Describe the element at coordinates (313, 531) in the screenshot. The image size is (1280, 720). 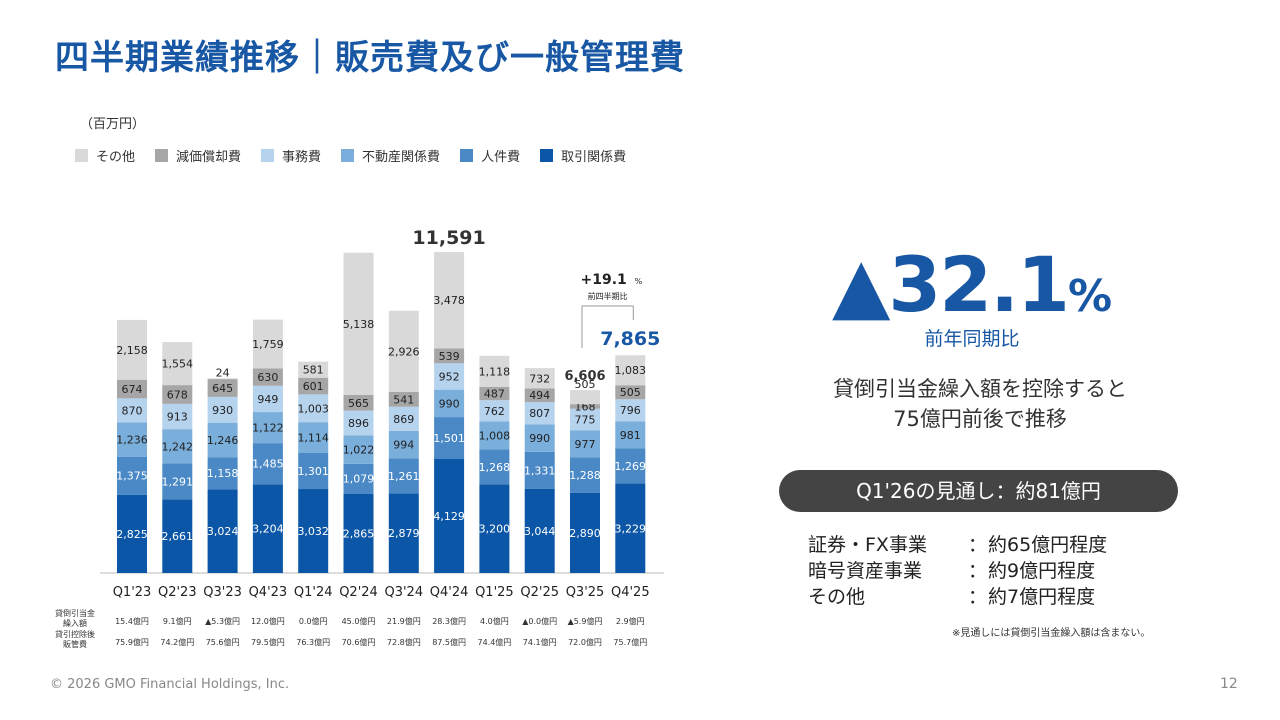
I see `data-label-transaction: 3,032` at that location.